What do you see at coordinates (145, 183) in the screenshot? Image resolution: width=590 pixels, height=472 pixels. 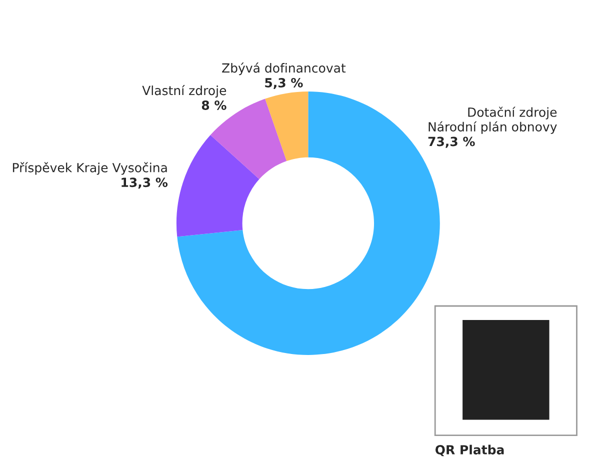 I see `data-label: 13,3 %` at bounding box center [145, 183].